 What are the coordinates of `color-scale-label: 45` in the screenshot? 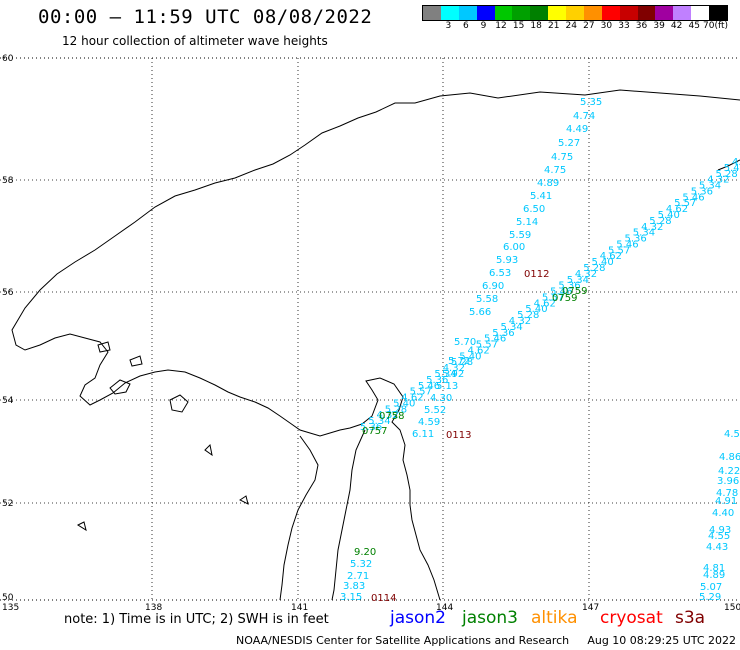 It's located at (694, 26).